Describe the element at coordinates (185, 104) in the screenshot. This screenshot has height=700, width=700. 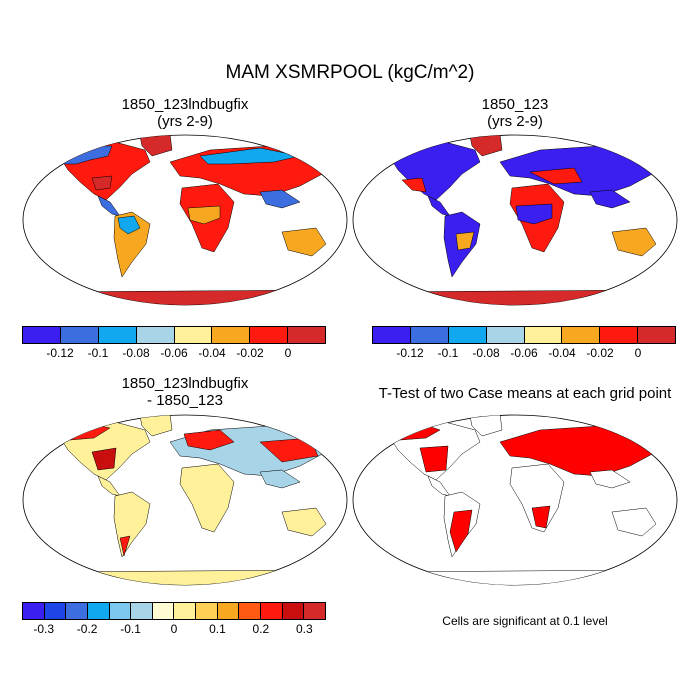
I see `panel1-title-line1: 1850_123lndbugfix` at that location.